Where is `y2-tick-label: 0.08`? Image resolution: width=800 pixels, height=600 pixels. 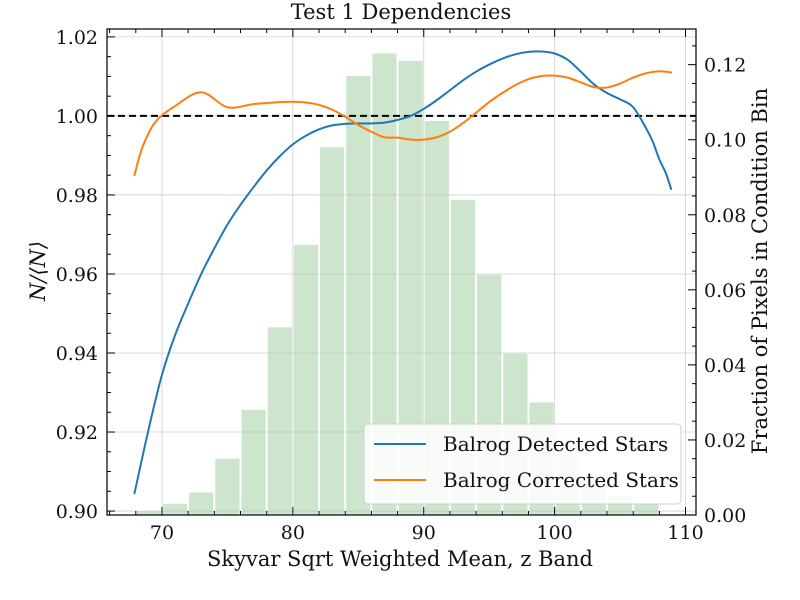
y2-tick-label: 0.08 is located at coordinates (725, 216).